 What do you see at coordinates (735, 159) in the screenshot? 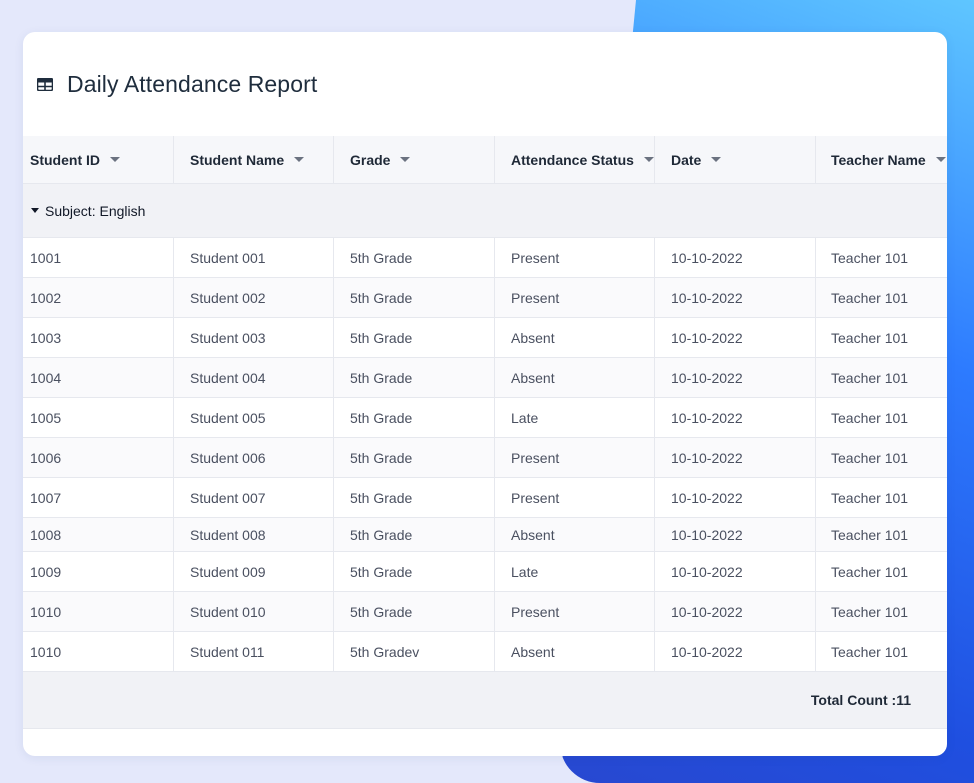
I see `column-header-date: Date` at bounding box center [735, 159].